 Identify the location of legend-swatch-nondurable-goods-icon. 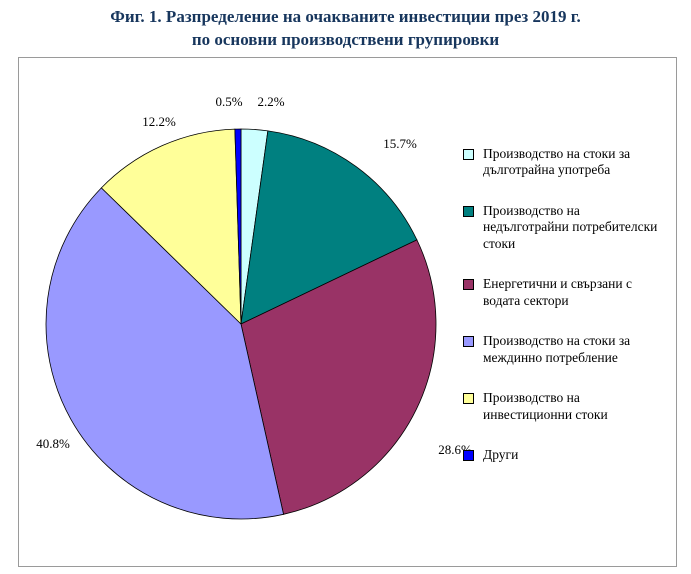
(468, 211).